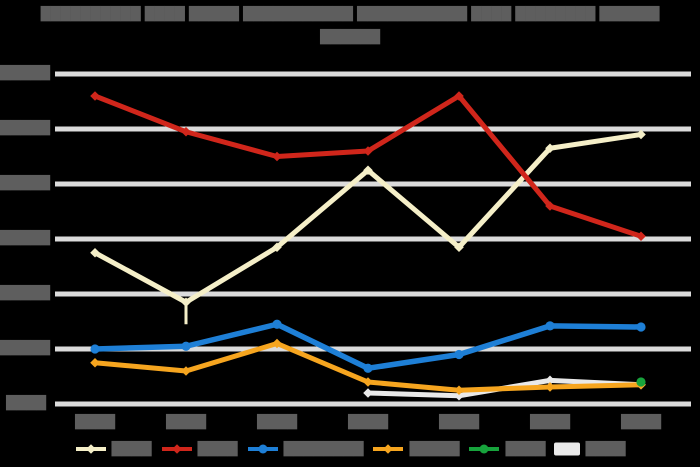 The height and width of the screenshot is (467, 700). I want to click on legend-label: █████, so click(434, 449).